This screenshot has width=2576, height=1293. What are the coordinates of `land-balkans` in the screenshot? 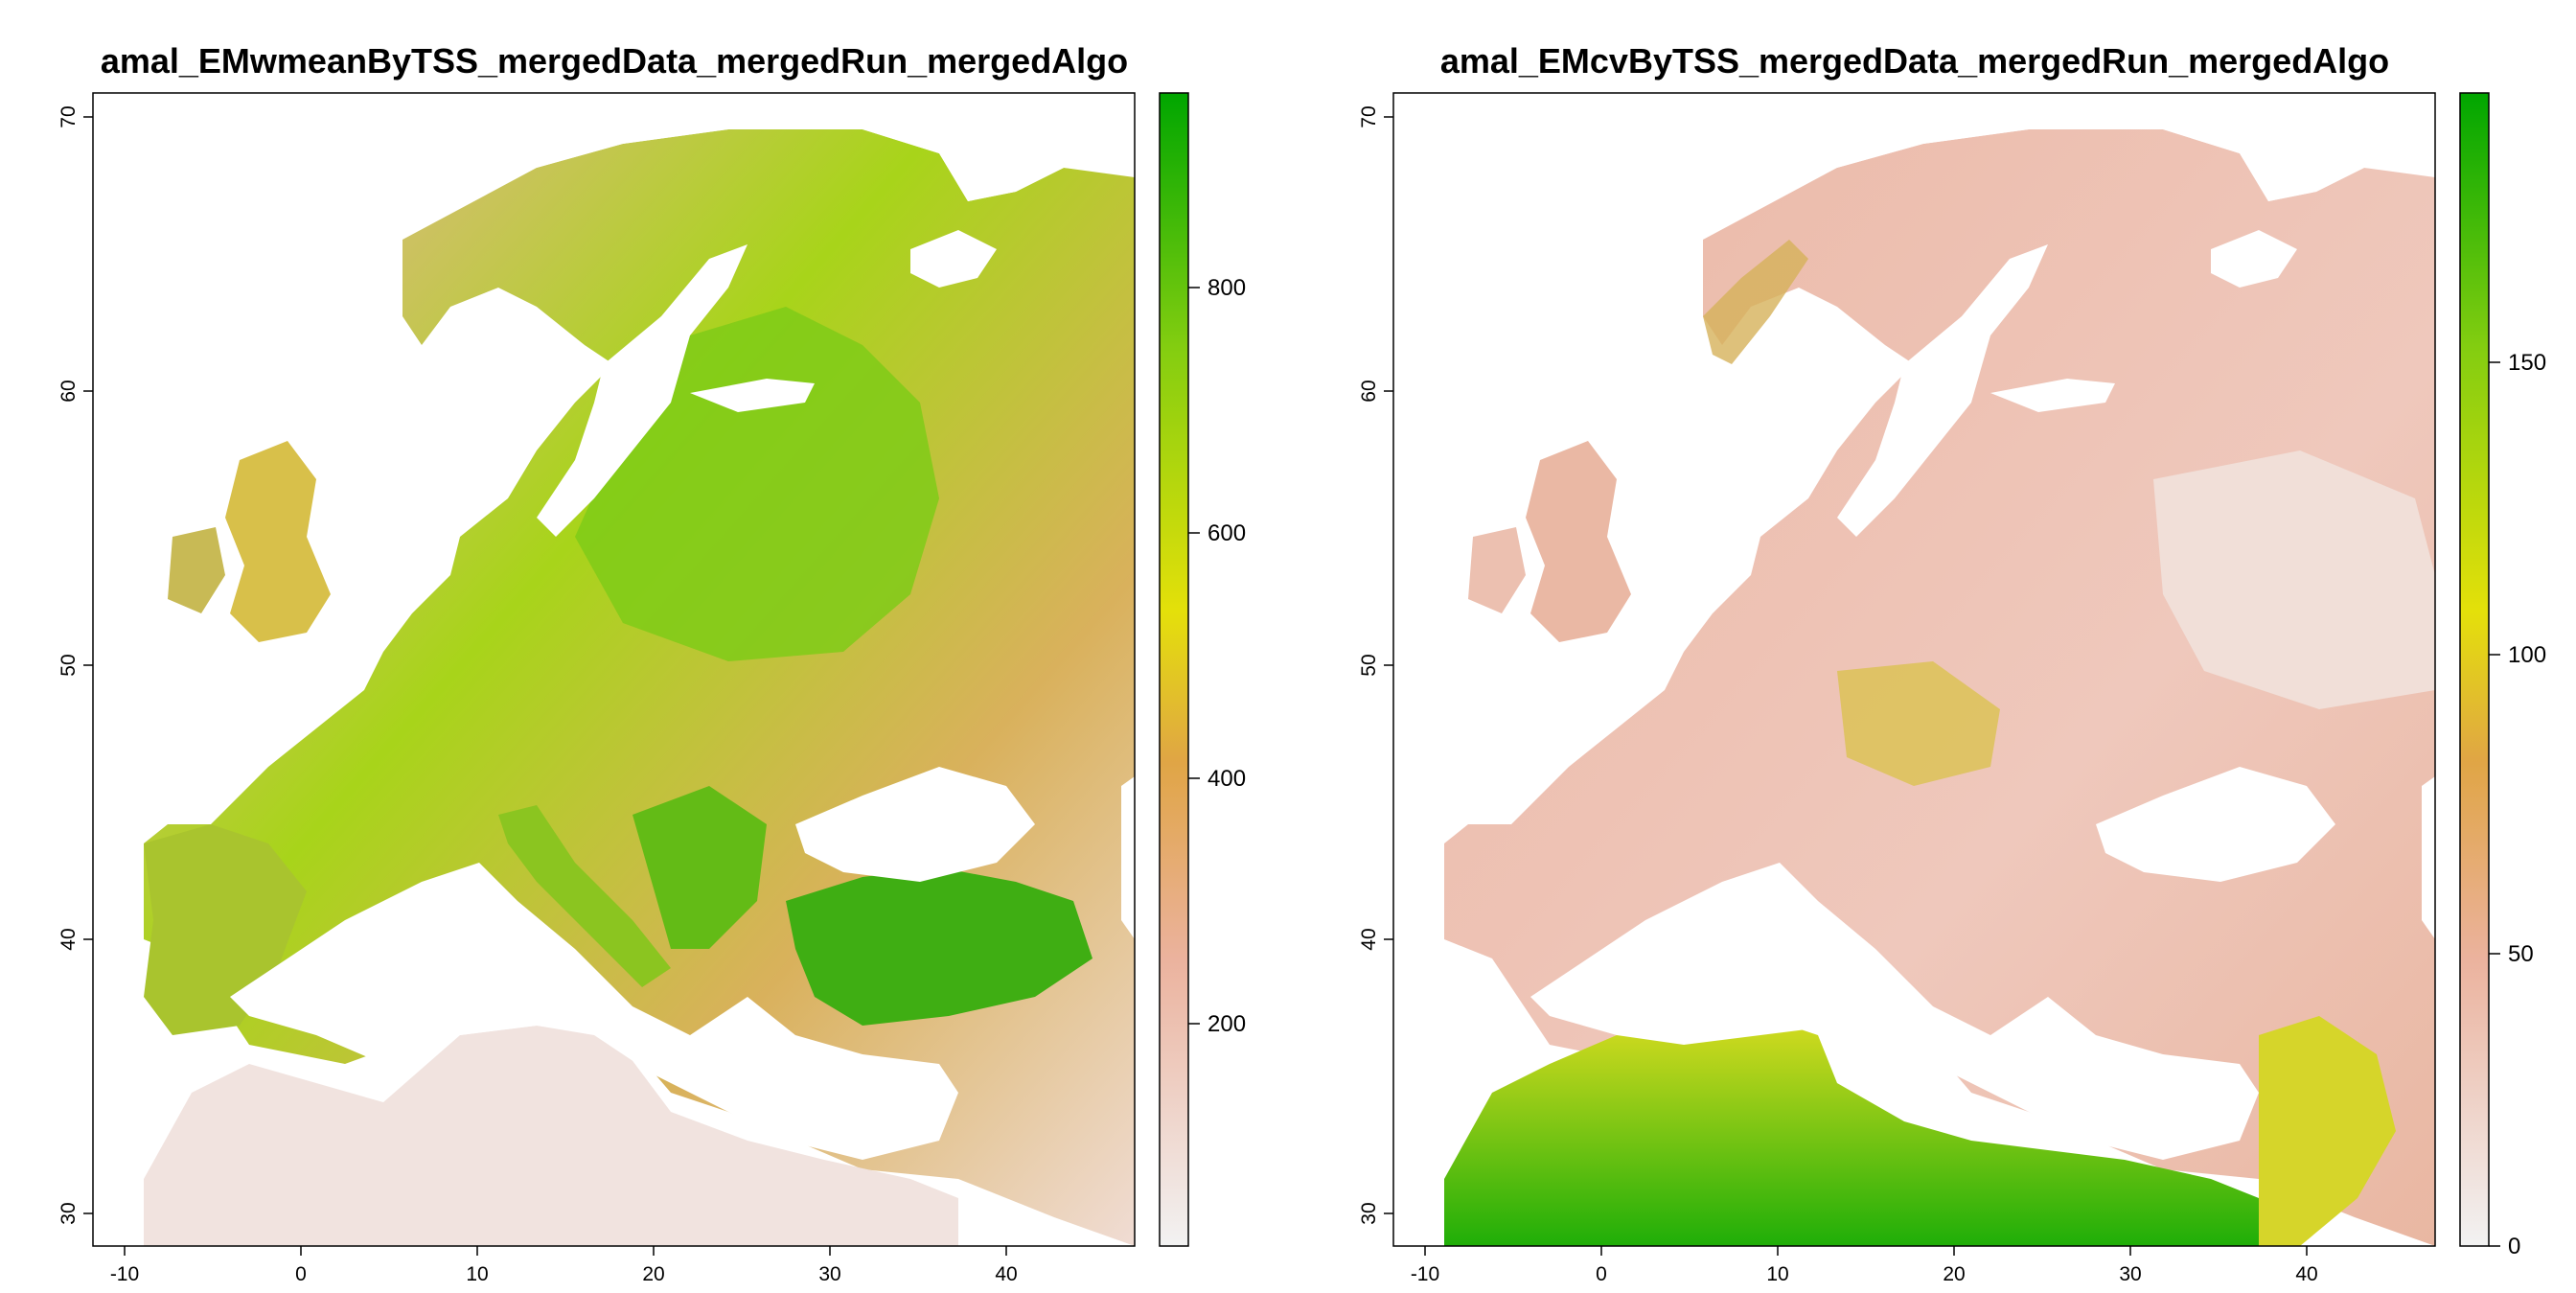 It's located at (699, 868).